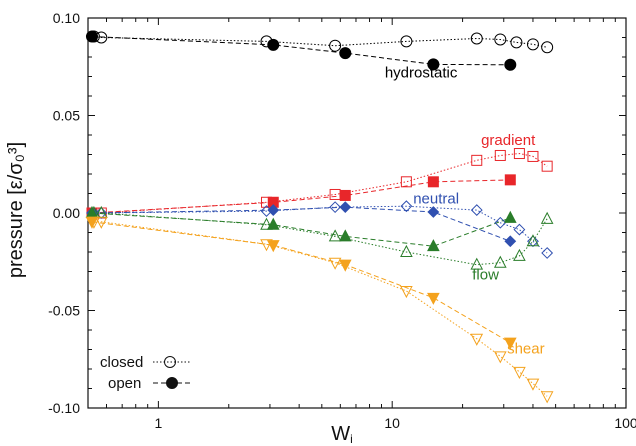  Describe the element at coordinates (421, 72) in the screenshot. I see `series-label-hydrostatic: hydrostatic` at that location.